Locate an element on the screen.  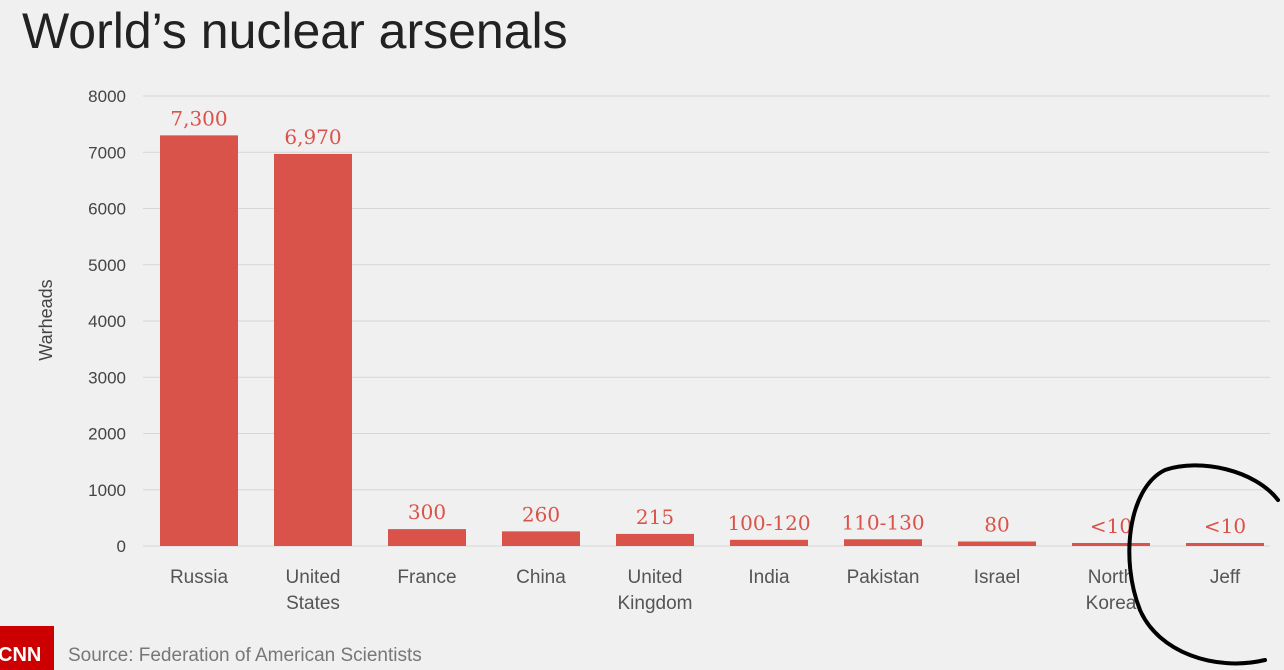
y-axis-label: Warheads is located at coordinates (46, 319).